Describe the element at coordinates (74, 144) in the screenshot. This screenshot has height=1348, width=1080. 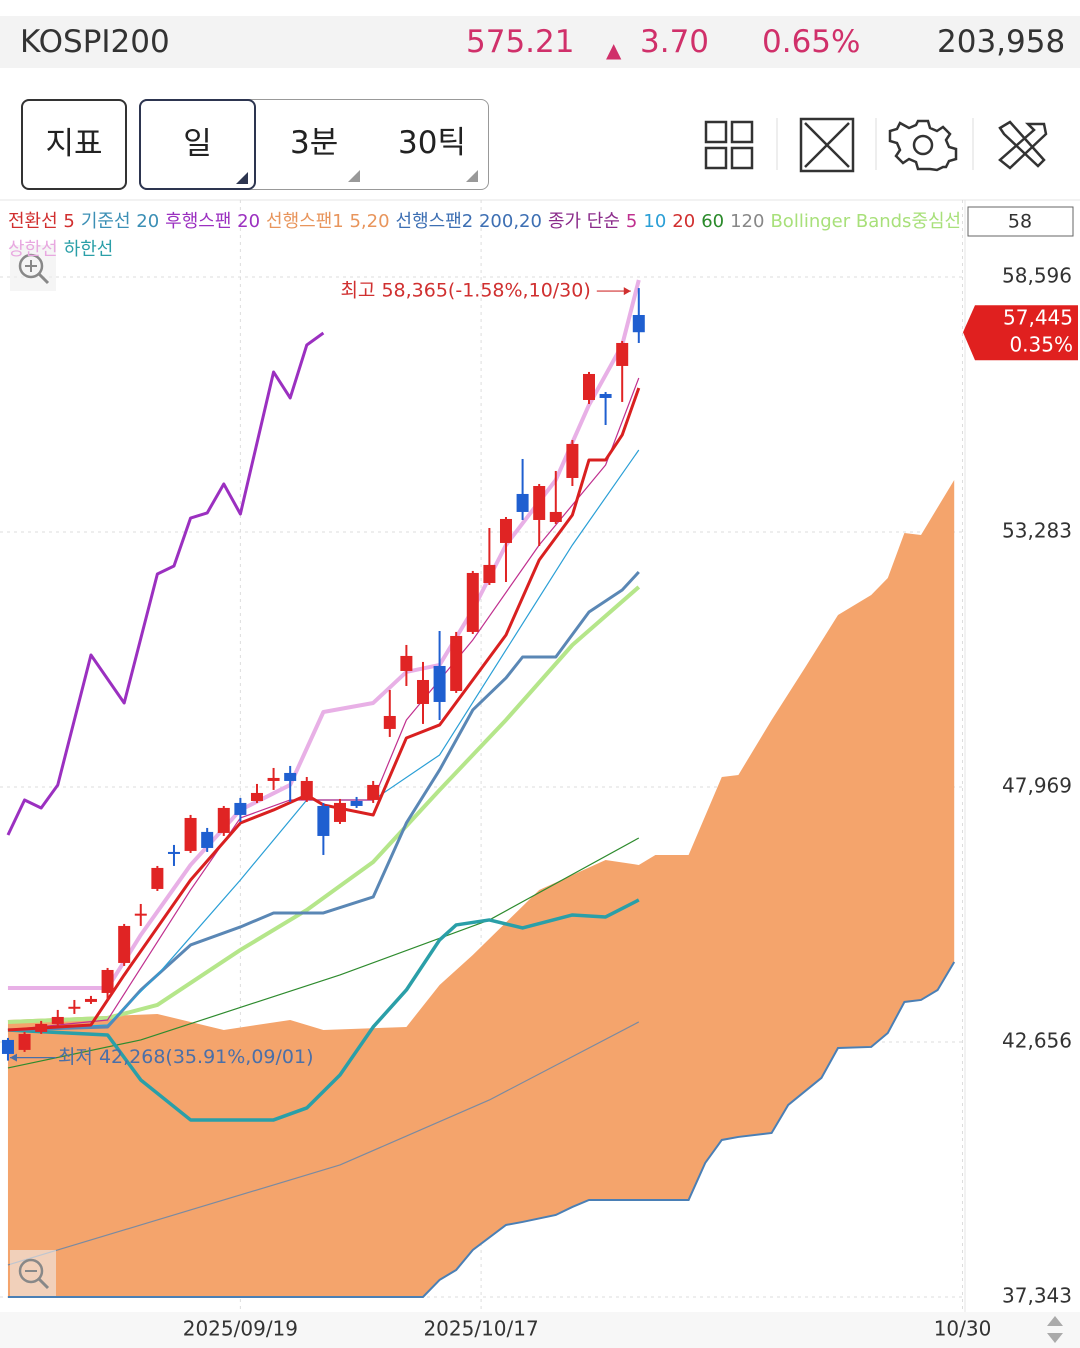
I see `indicator-button: 지표` at that location.